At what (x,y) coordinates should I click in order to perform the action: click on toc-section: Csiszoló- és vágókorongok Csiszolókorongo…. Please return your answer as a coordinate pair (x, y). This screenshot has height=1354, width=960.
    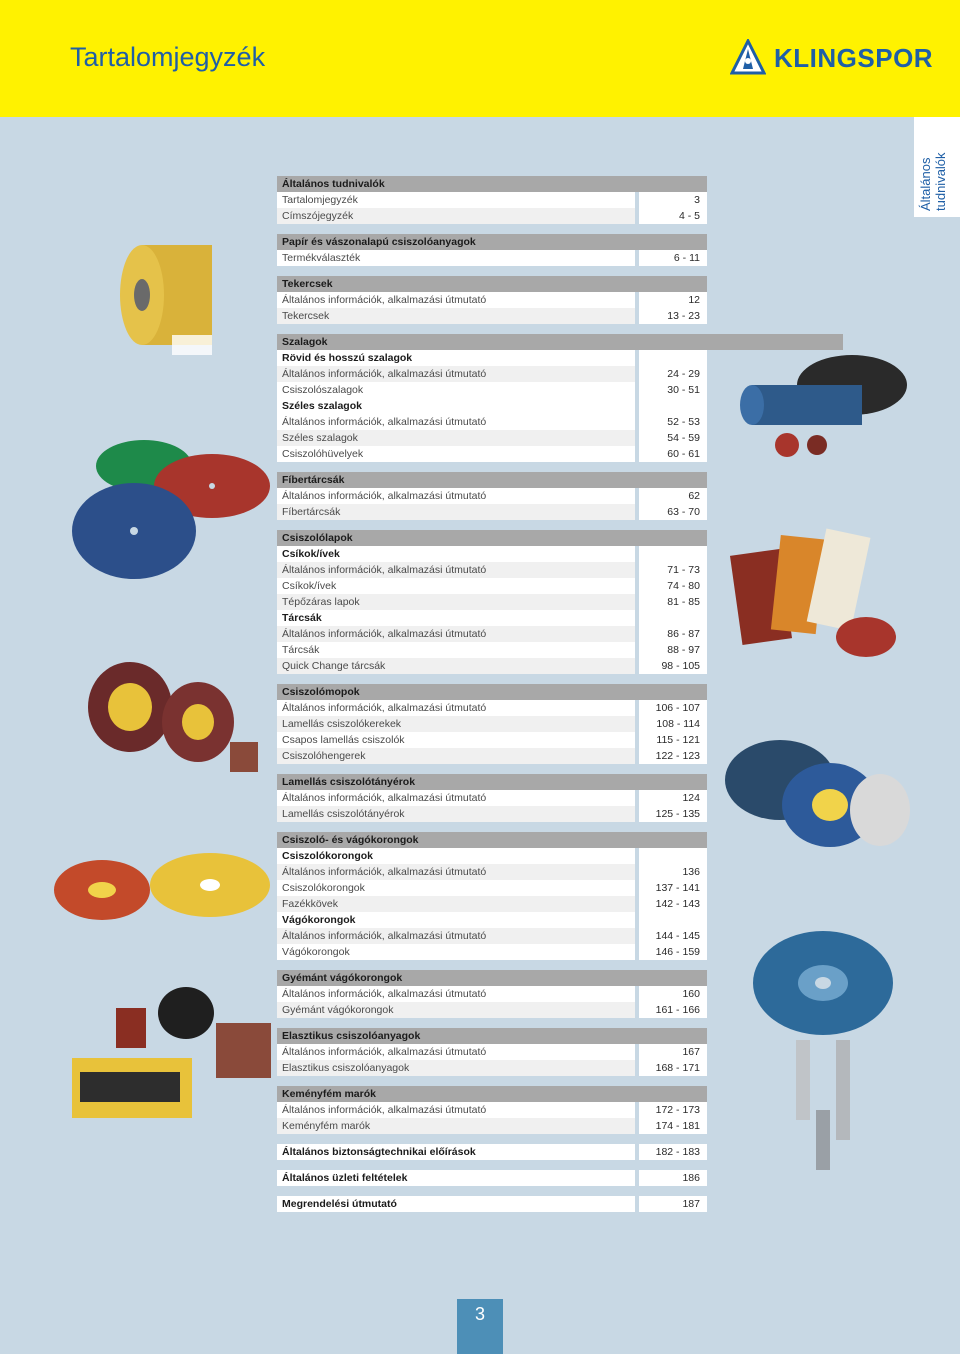
    Looking at the image, I should click on (492, 896).